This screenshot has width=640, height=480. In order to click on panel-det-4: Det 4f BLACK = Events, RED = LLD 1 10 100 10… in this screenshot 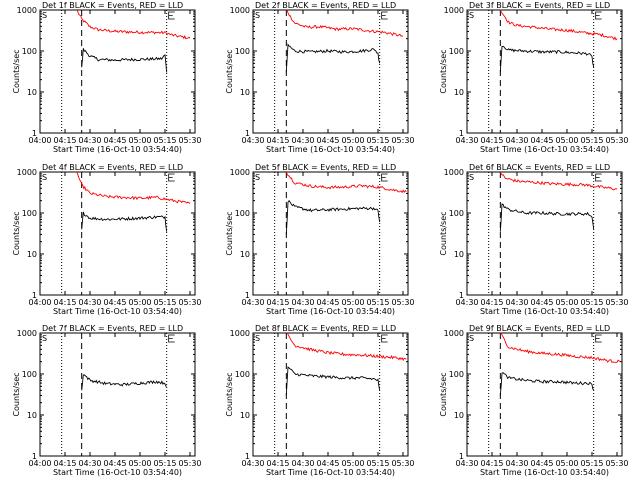, I will do `click(107, 239)`.